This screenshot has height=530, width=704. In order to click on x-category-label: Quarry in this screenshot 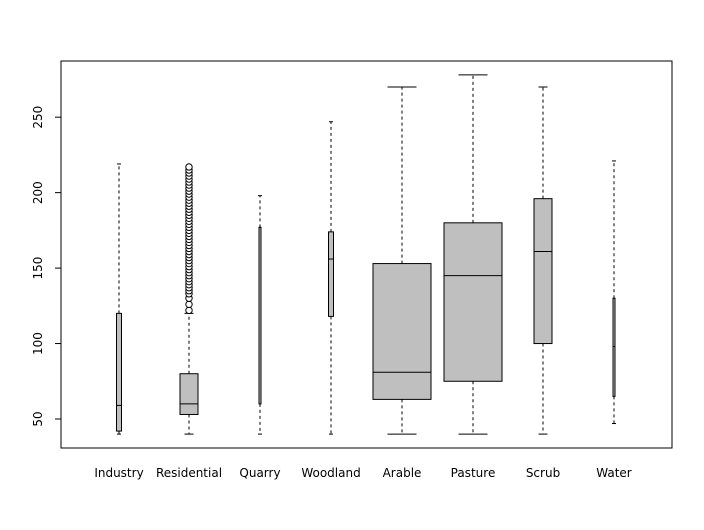, I will do `click(259, 473)`.